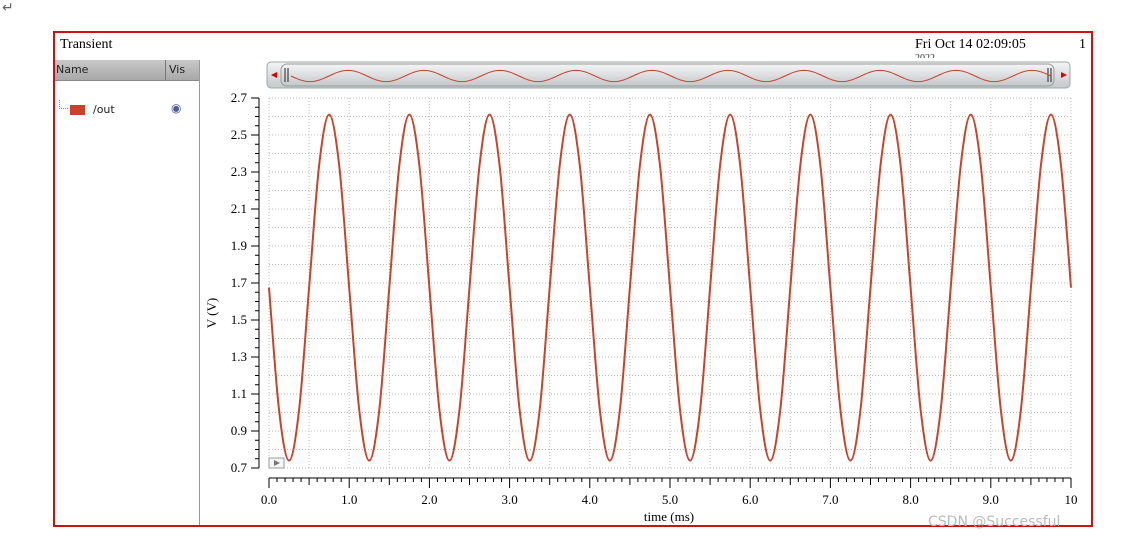  I want to click on y-tick-label: 2.7, so click(239, 97).